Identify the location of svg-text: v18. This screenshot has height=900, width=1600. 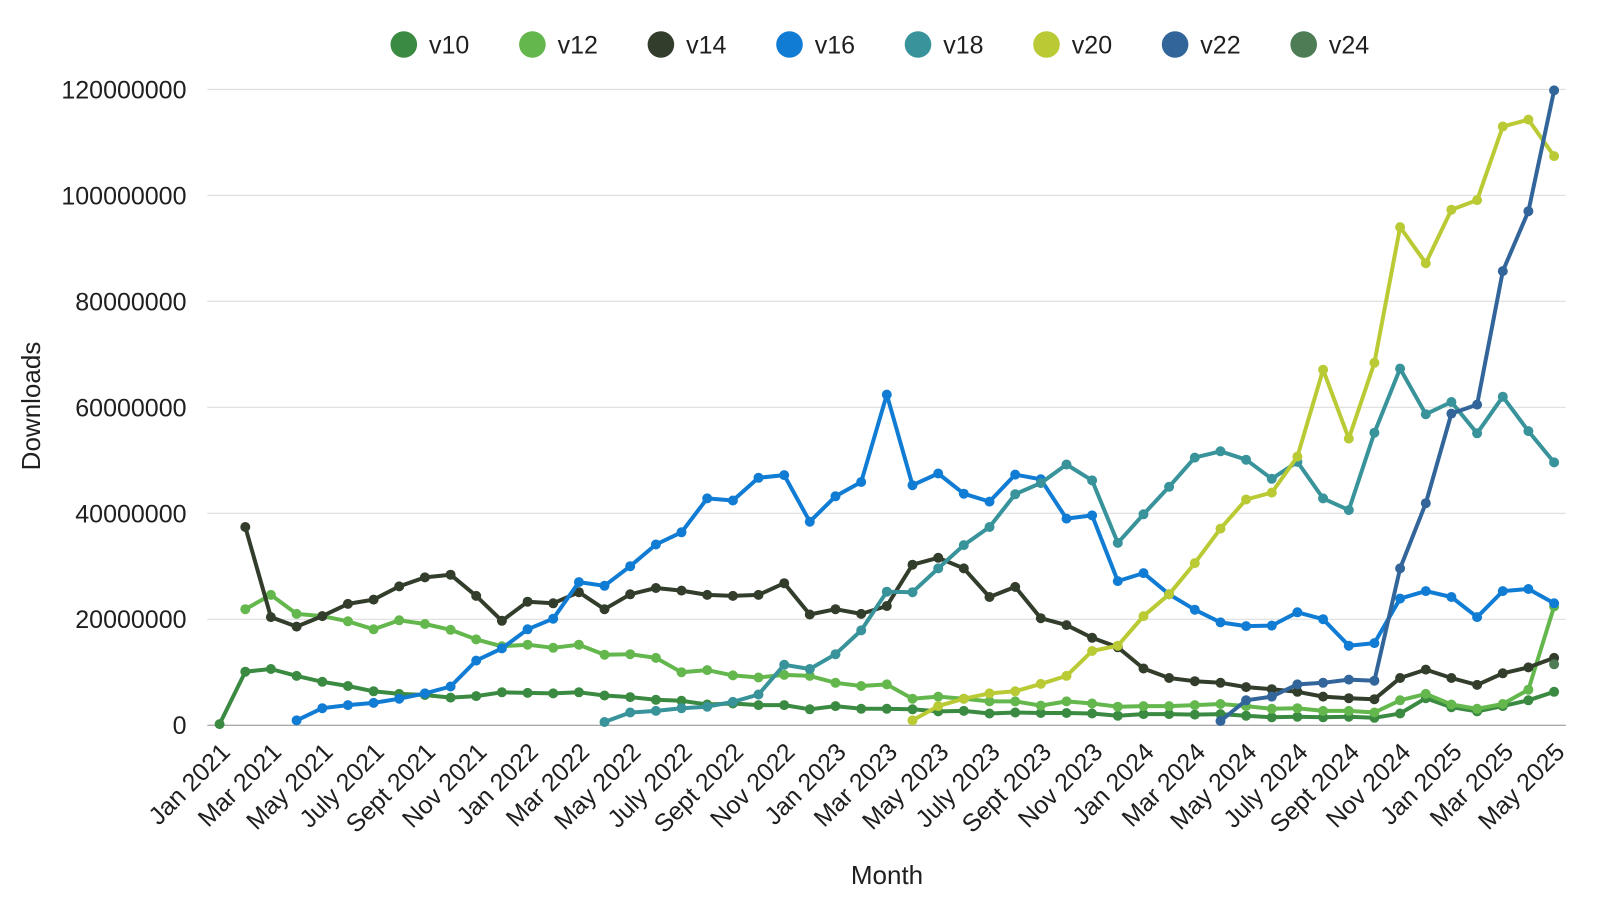
(963, 46).